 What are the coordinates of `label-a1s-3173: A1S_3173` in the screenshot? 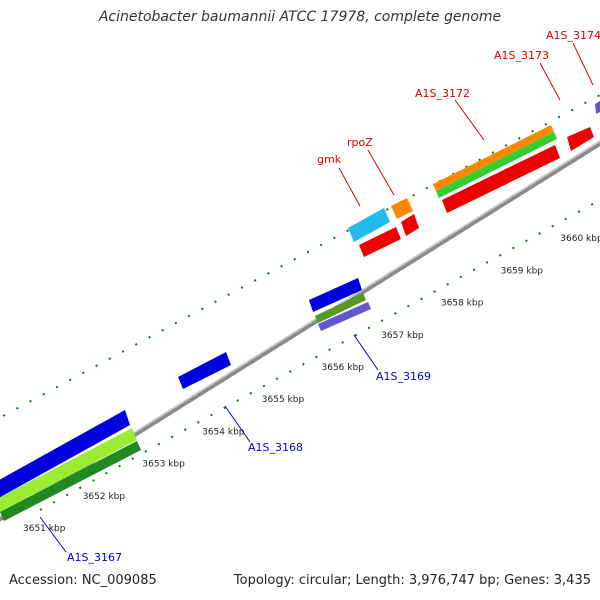 It's located at (521, 55).